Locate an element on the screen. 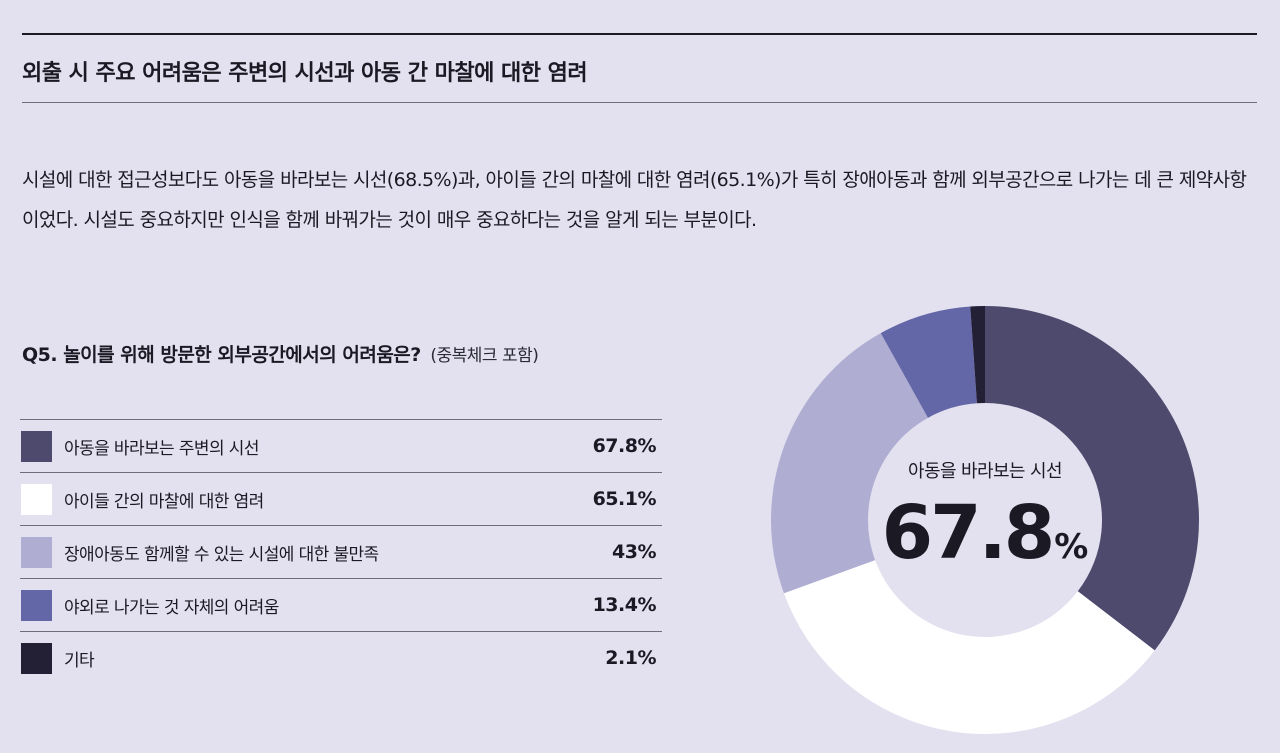 Image resolution: width=1280 pixels, height=753 pixels. question-main: Q5. 놀이를 위해 방문한 외부공간에서의 어려움은? is located at coordinates (221, 355).